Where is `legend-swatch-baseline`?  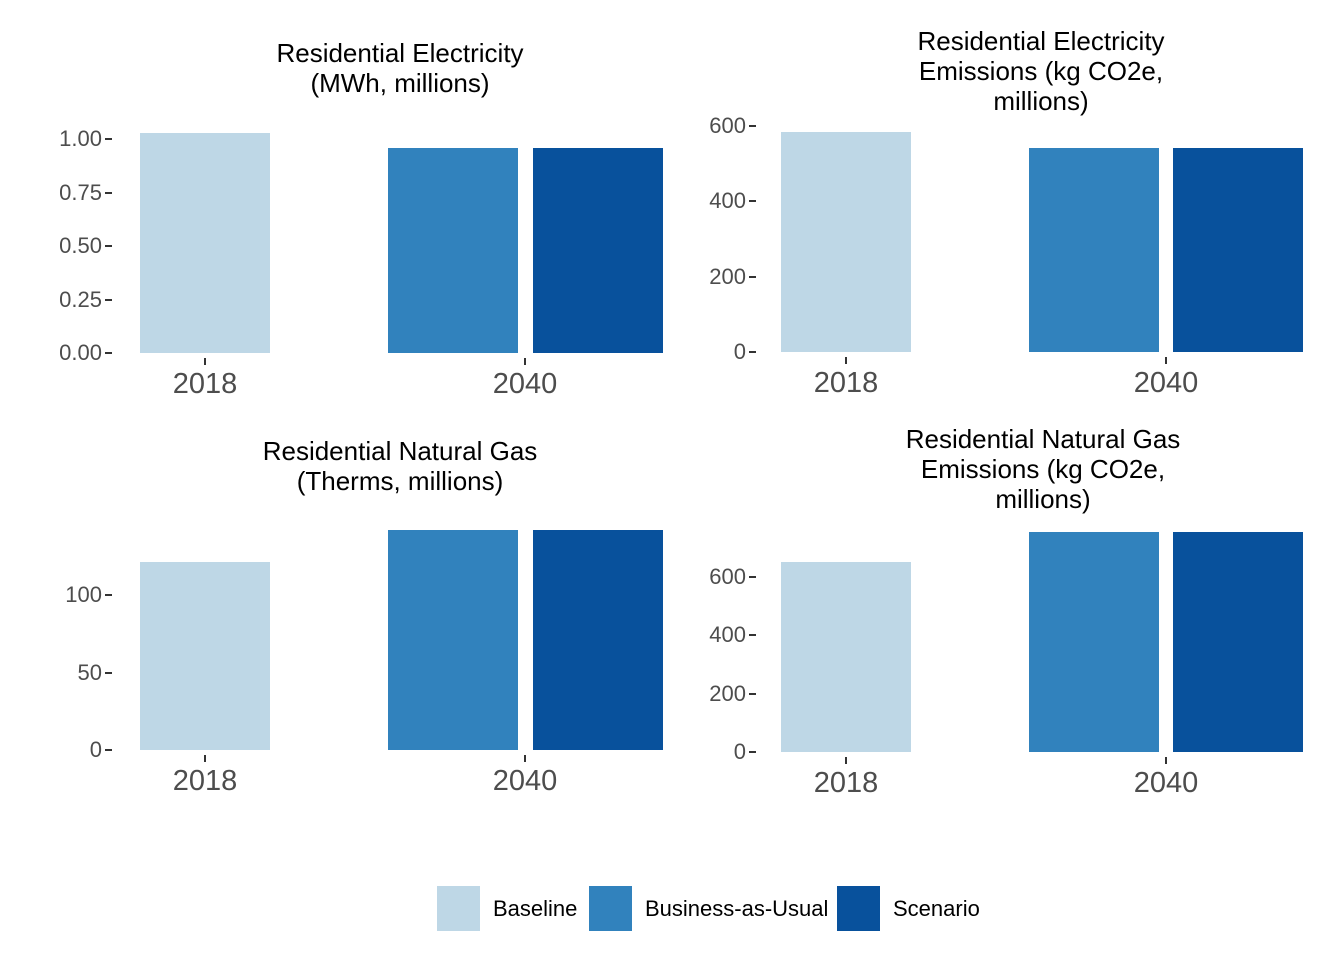
legend-swatch-baseline is located at coordinates (458, 908).